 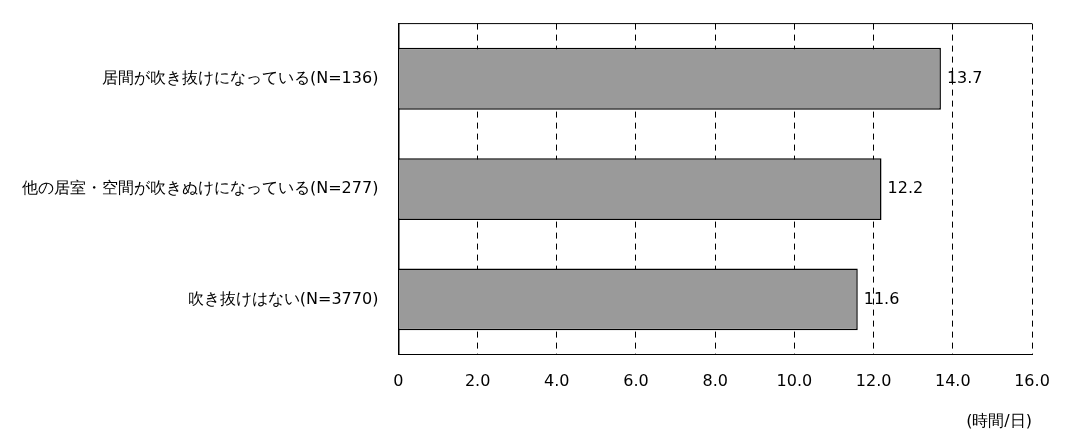 I want to click on x-tick-label: 2.0, so click(x=477, y=381).